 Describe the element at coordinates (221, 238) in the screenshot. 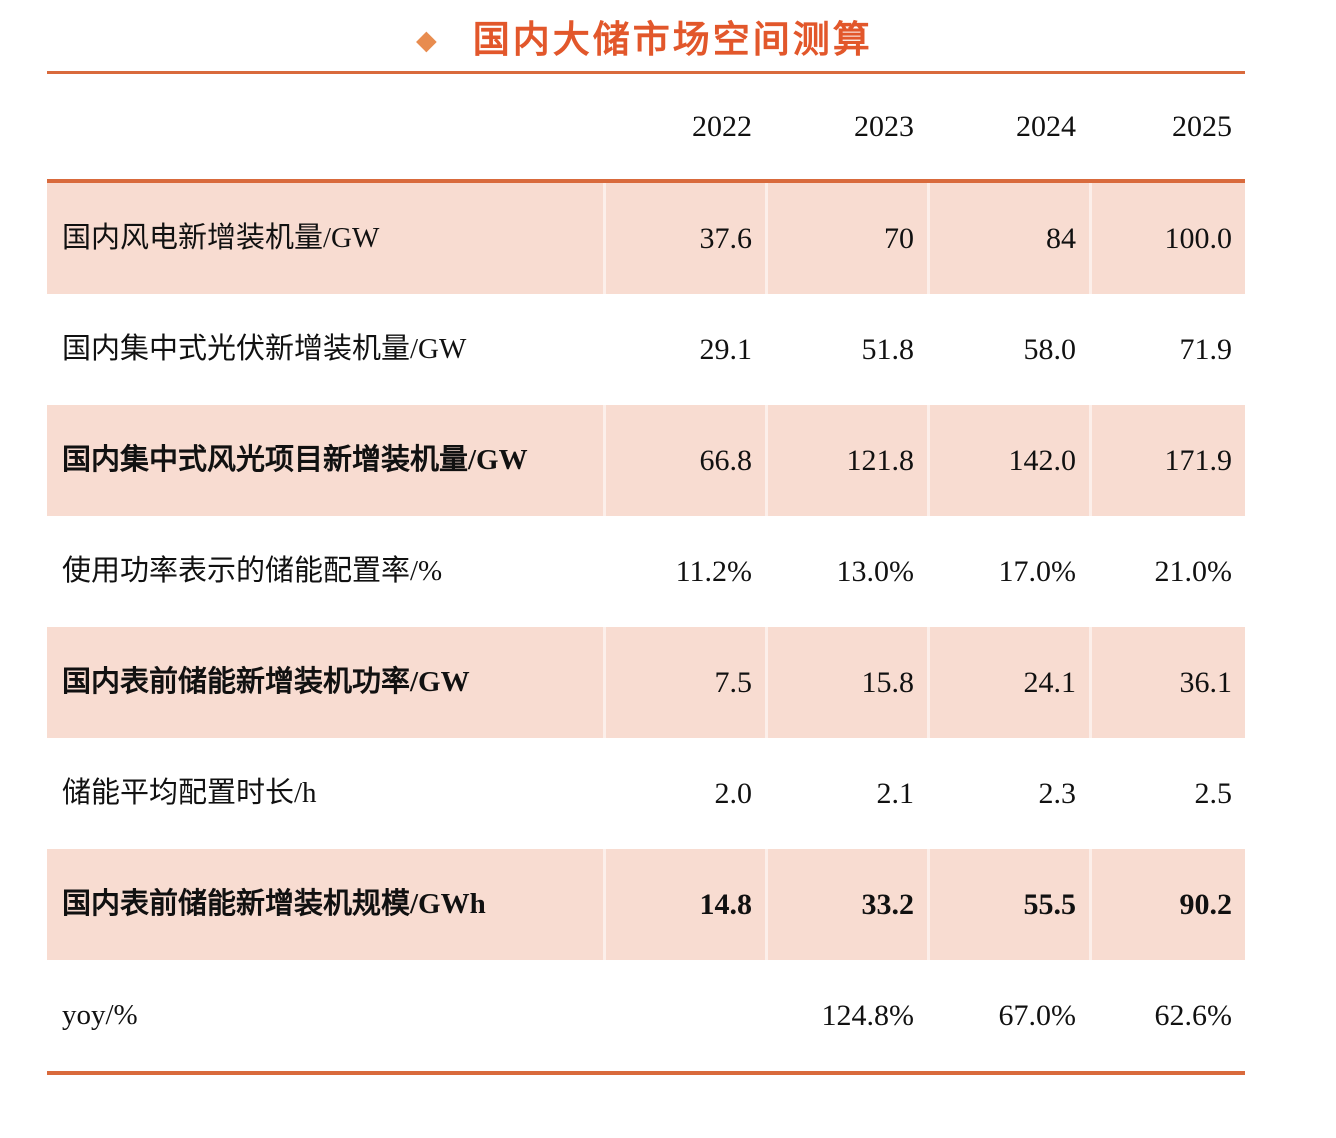

I see `row-label: 国内风电新增装机量/GW` at that location.